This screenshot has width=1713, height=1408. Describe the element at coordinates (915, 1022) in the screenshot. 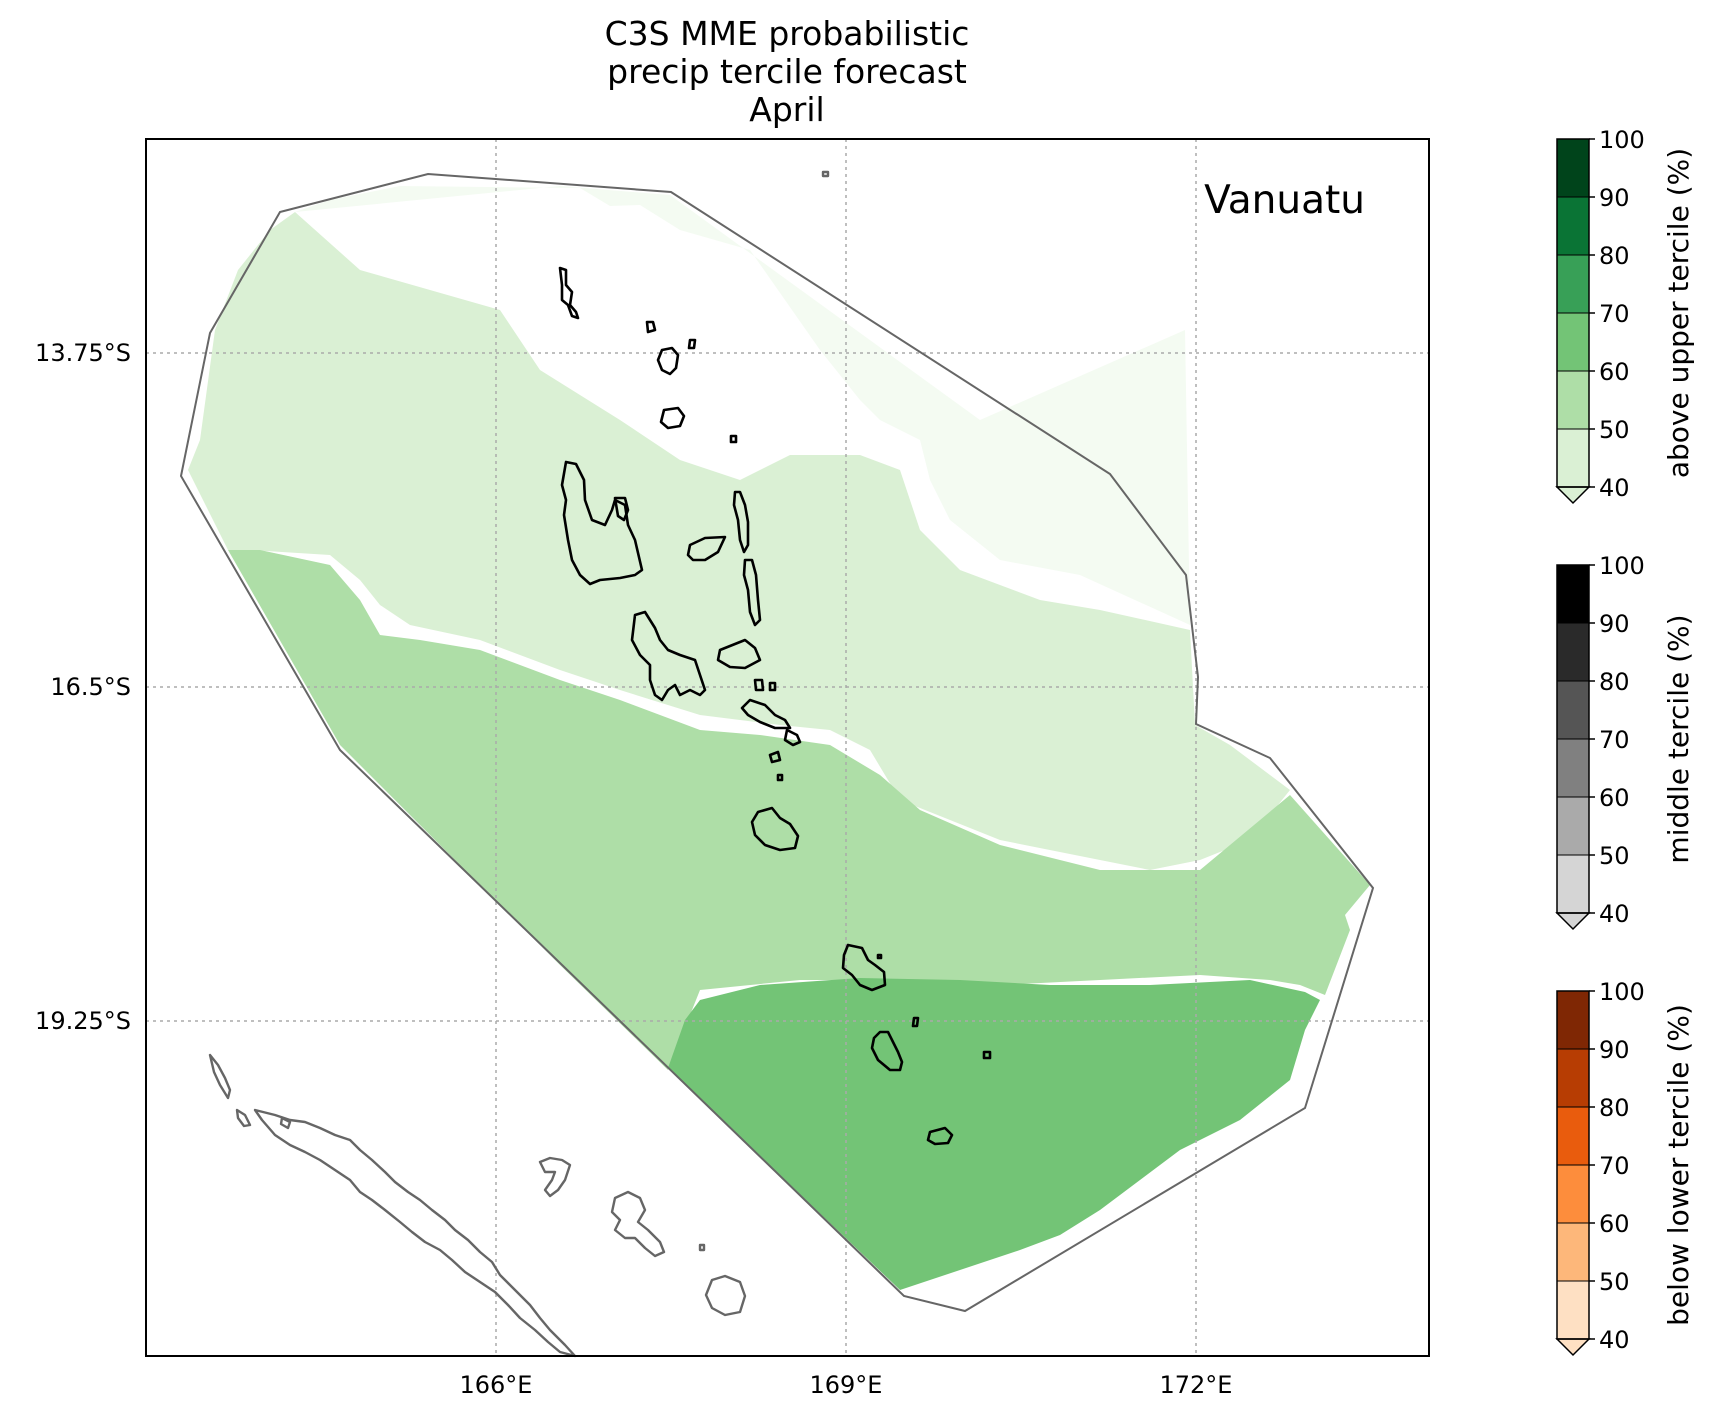

I see `island-aniwa` at that location.